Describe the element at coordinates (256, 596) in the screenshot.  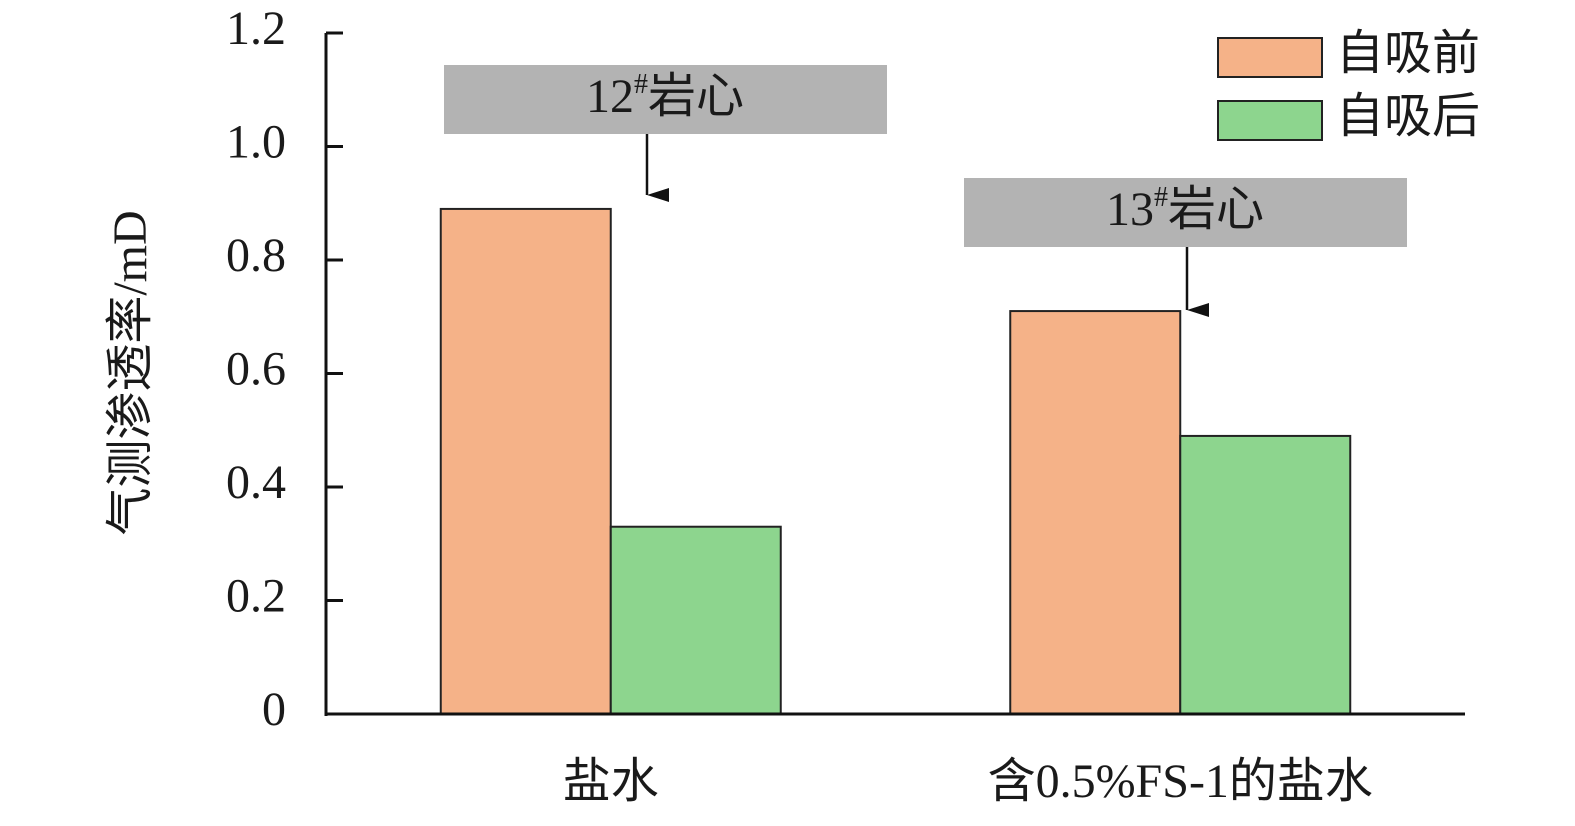
I see `y-tick-label: 0.2` at that location.